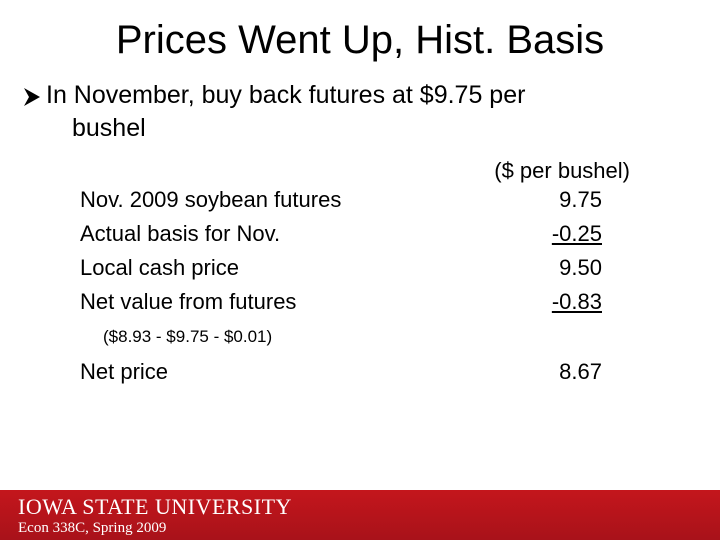 This screenshot has height=540, width=720. I want to click on row-label: Nov. 2009 soybean futures, so click(211, 199).